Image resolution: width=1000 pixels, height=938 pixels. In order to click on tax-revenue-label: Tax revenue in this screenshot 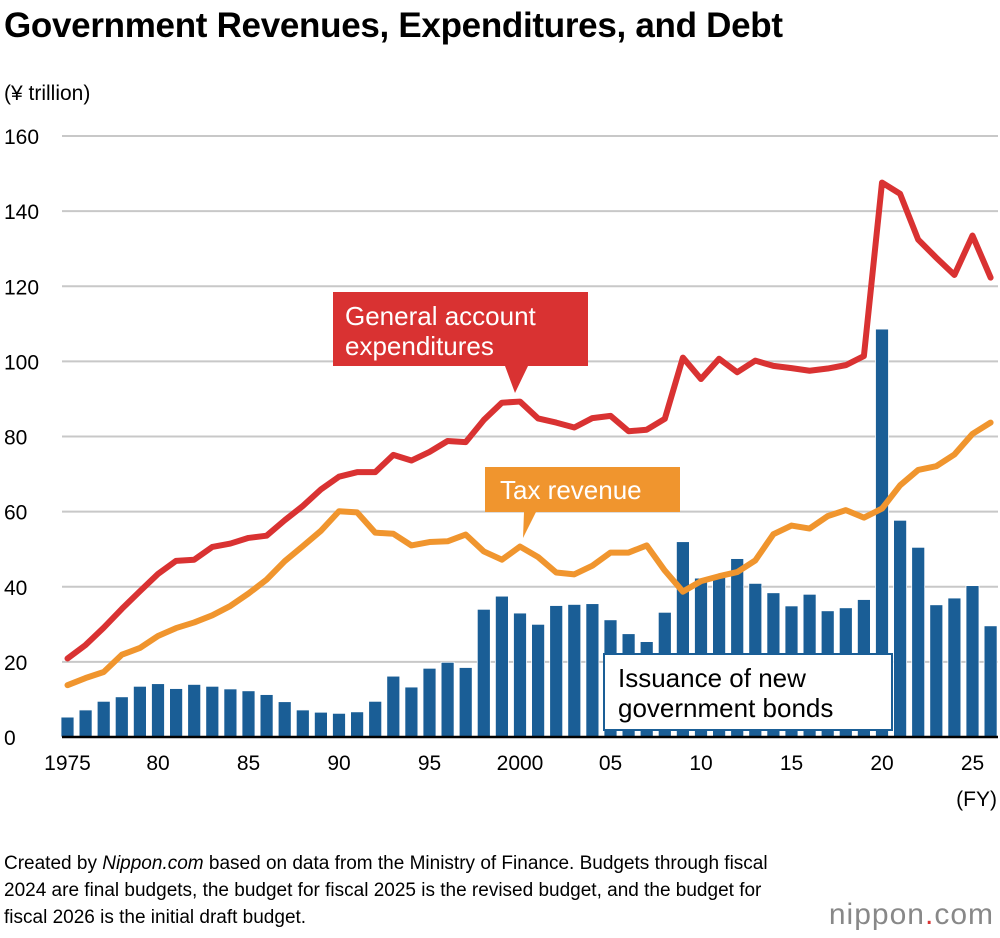, I will do `click(571, 490)`.